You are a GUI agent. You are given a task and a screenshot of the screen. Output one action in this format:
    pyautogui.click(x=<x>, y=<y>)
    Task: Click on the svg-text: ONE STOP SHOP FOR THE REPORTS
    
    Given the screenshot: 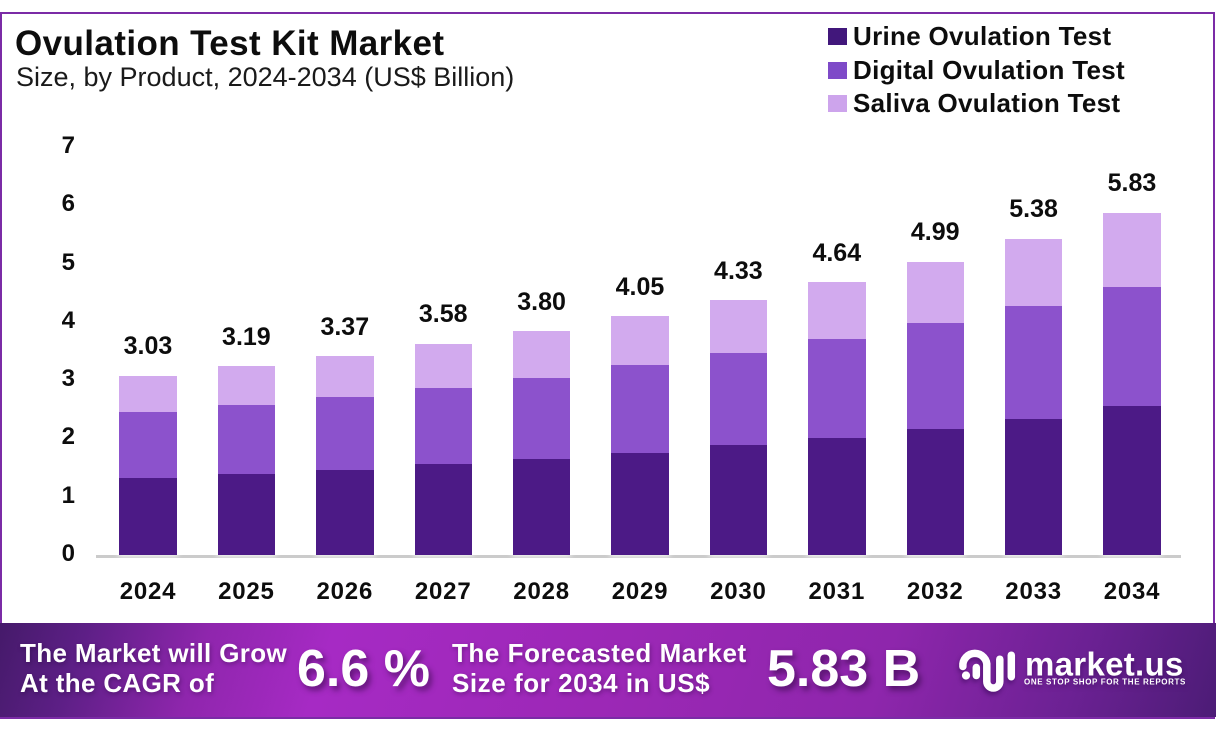 What is the action you would take?
    pyautogui.click(x=1105, y=681)
    